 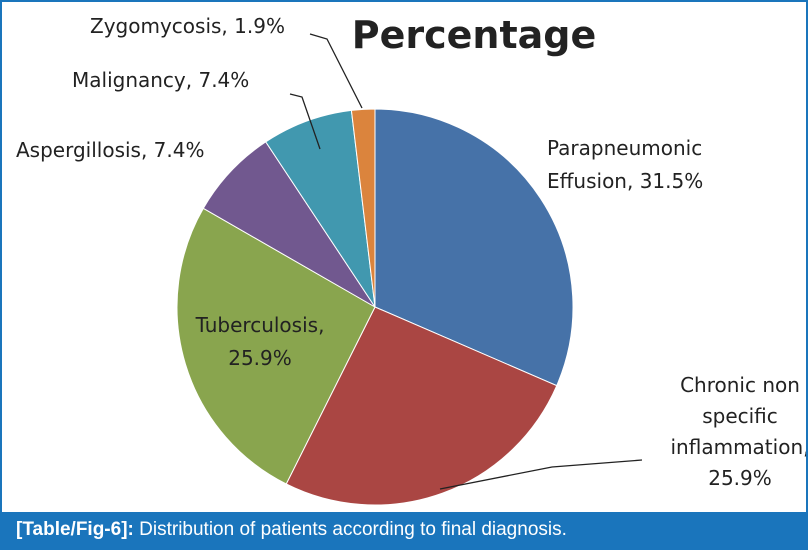 What do you see at coordinates (625, 181) in the screenshot?
I see `slice-label-line: Effusion, 31.5%` at bounding box center [625, 181].